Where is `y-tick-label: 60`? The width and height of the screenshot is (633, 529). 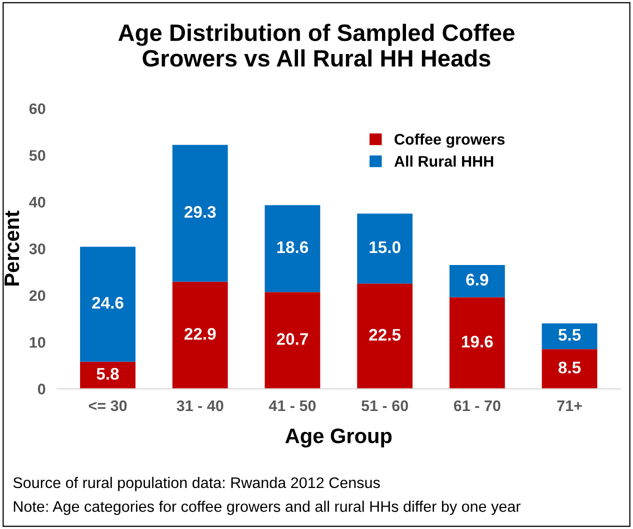
y-tick-label: 60 is located at coordinates (37, 108).